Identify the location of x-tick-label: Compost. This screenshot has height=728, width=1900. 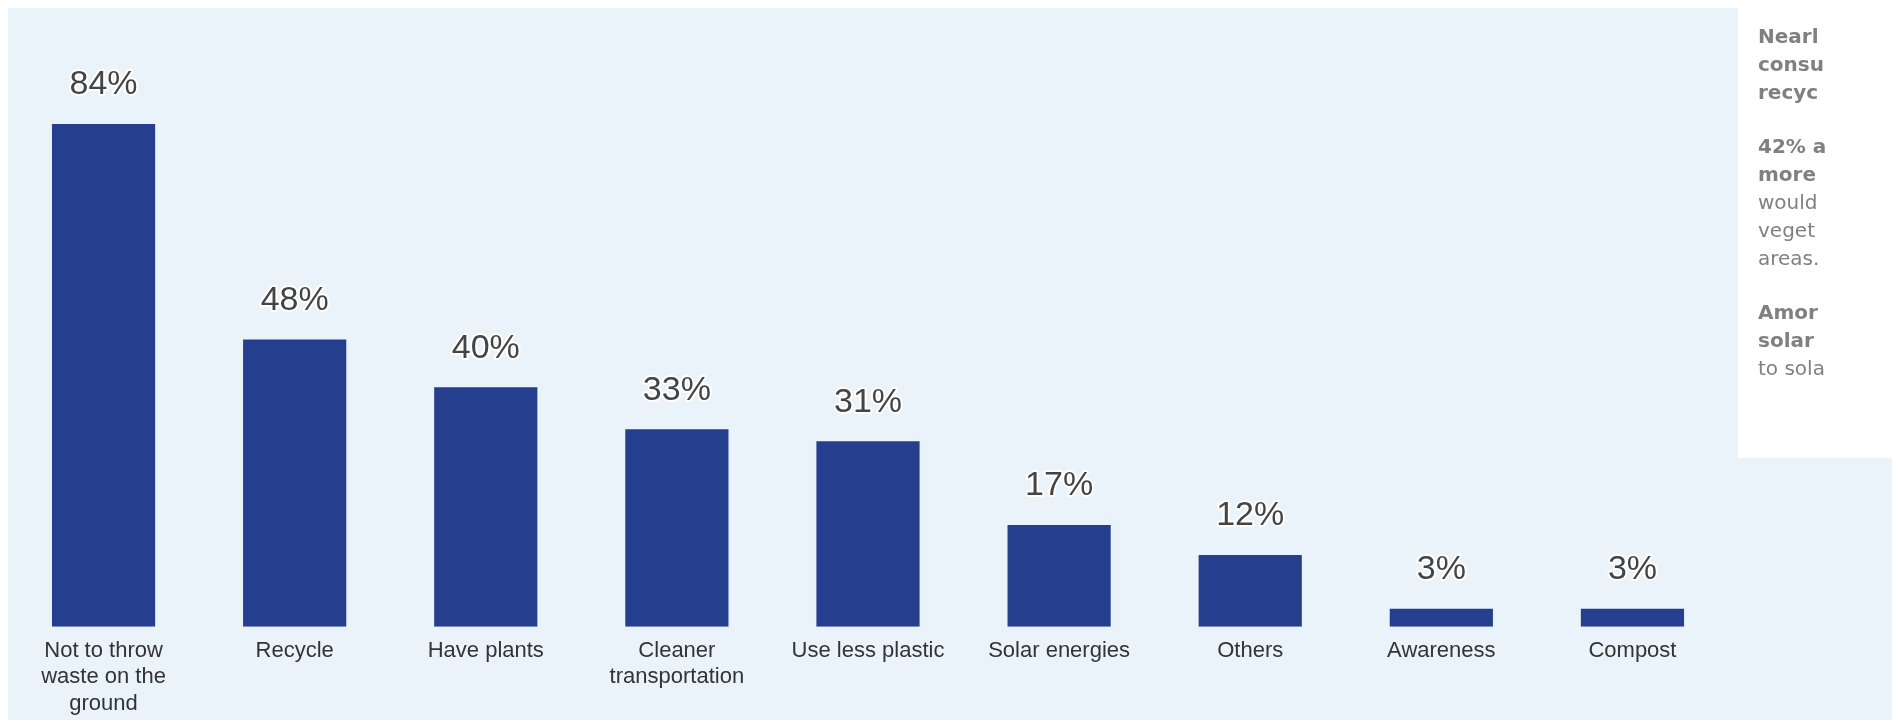
(1632, 650).